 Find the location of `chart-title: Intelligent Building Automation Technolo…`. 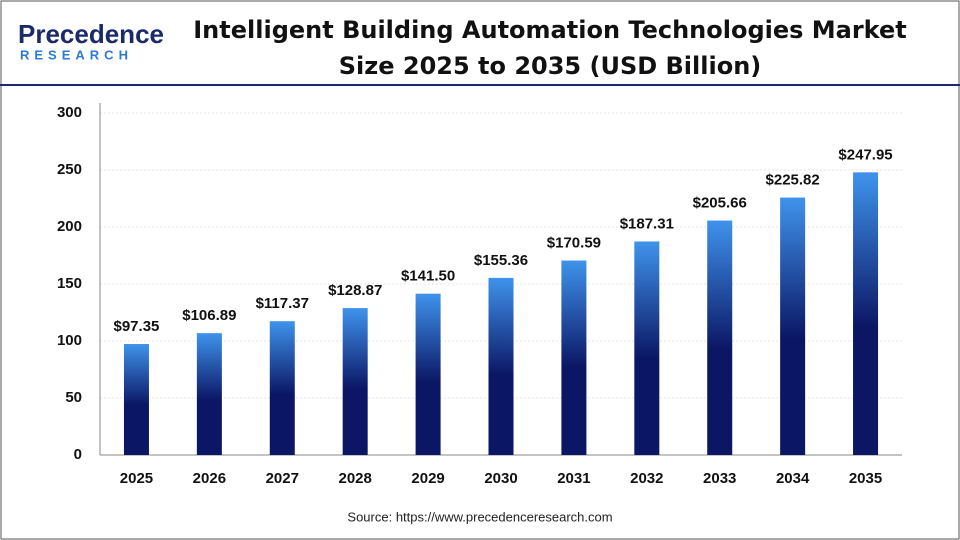

chart-title: Intelligent Building Automation Technolo… is located at coordinates (550, 48).